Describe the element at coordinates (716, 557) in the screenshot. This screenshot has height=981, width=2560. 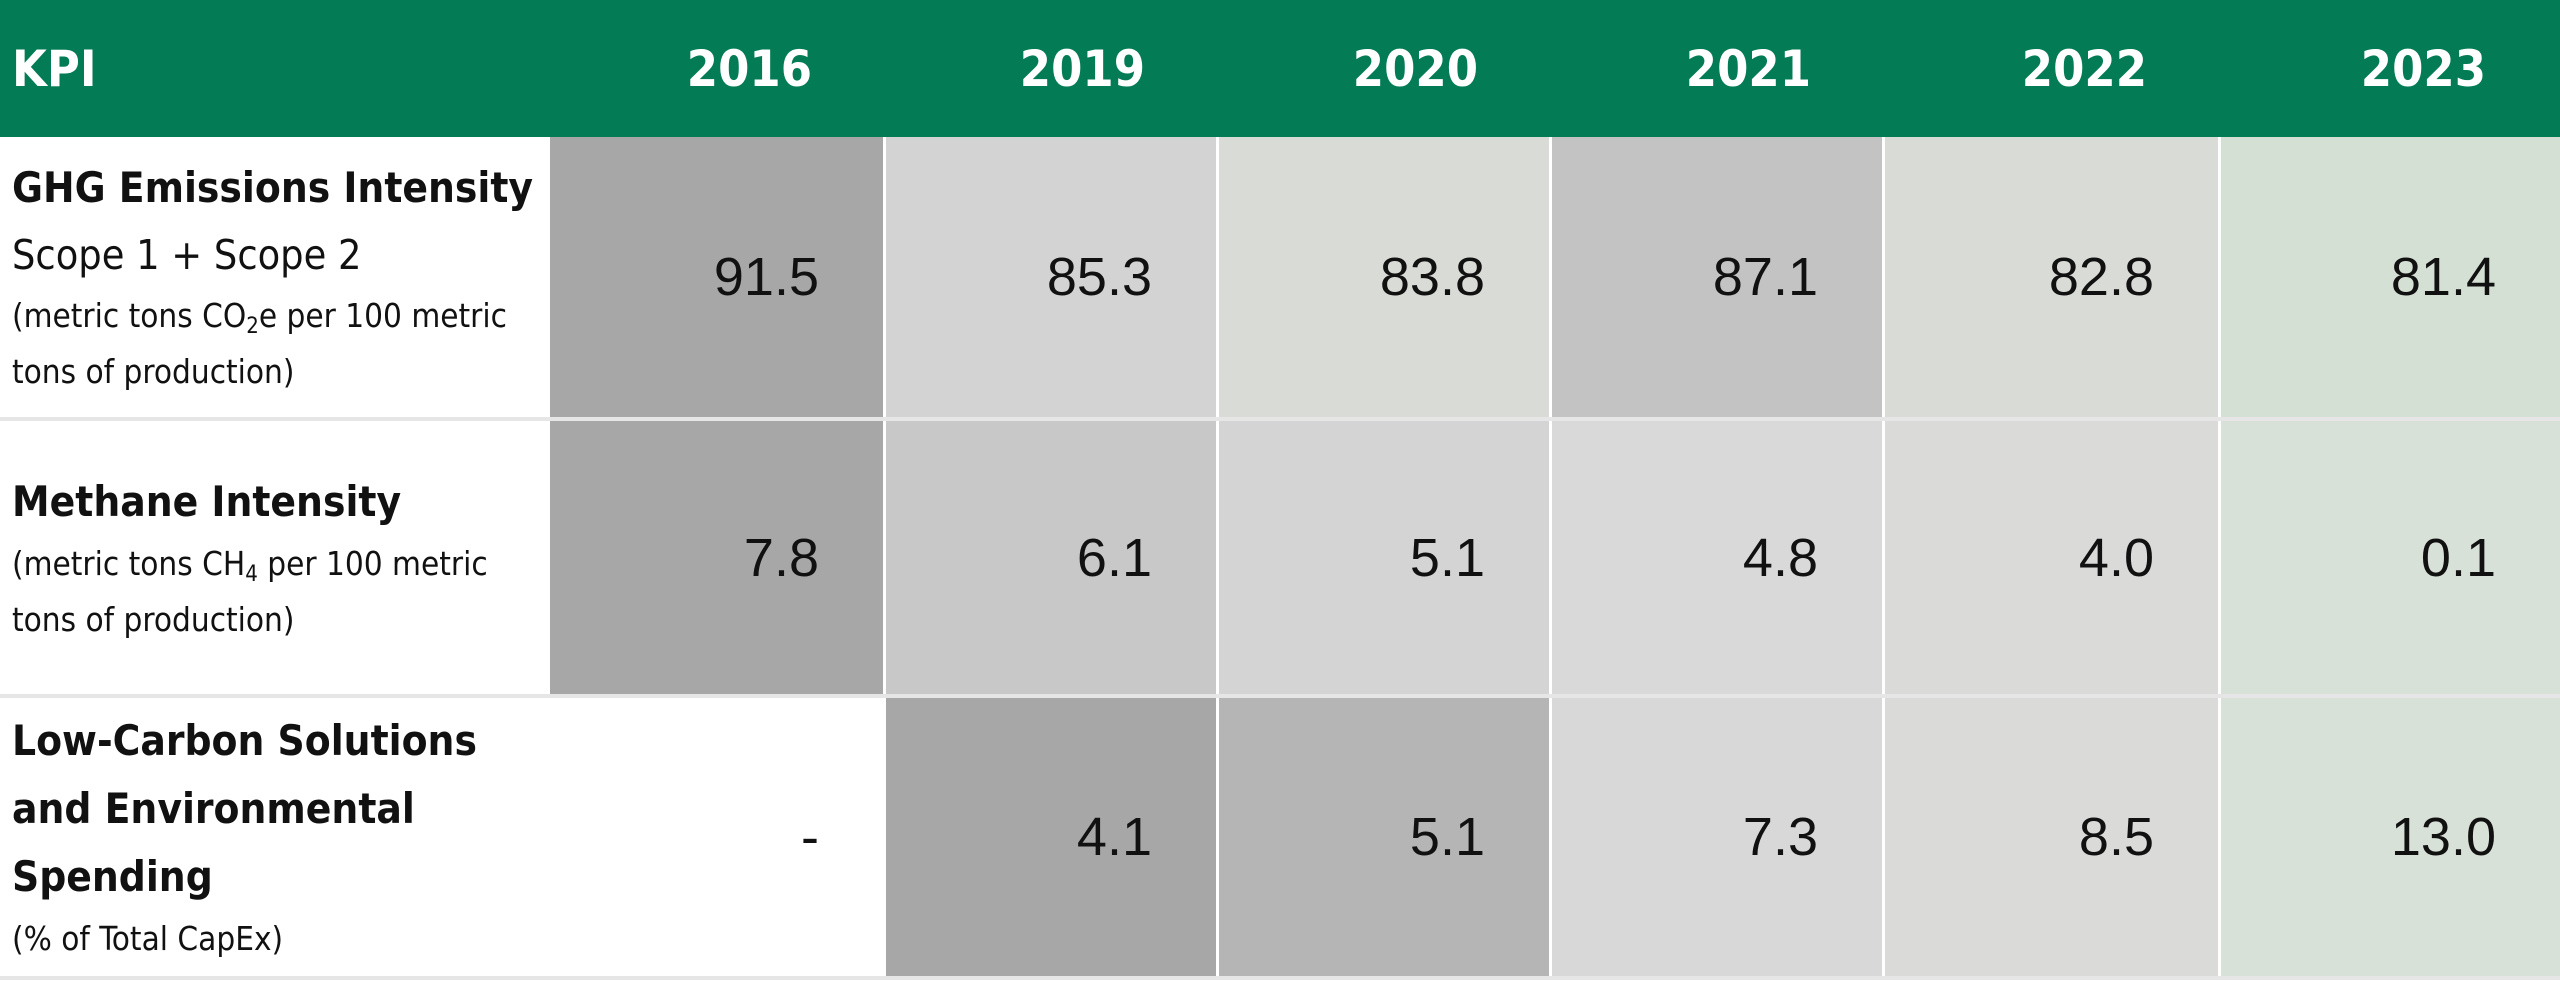
I see `value-cell-2016: 7.8` at that location.